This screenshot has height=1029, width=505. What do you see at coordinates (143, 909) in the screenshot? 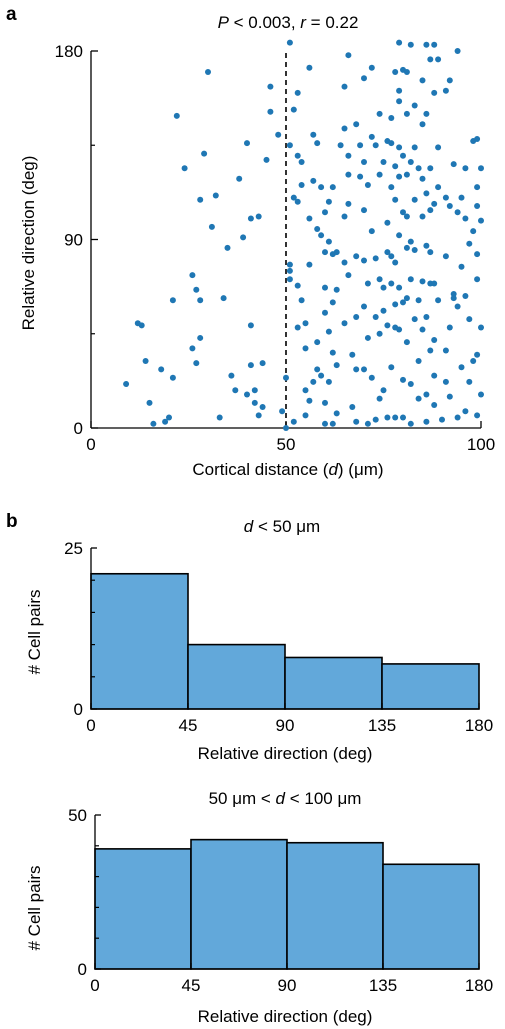
I see `hist2-bar` at bounding box center [143, 909].